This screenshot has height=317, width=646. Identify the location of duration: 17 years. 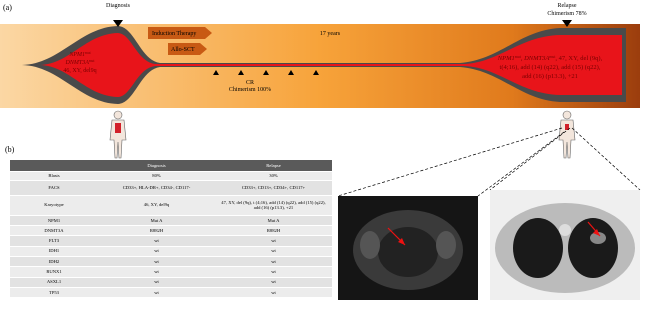
(330, 34).